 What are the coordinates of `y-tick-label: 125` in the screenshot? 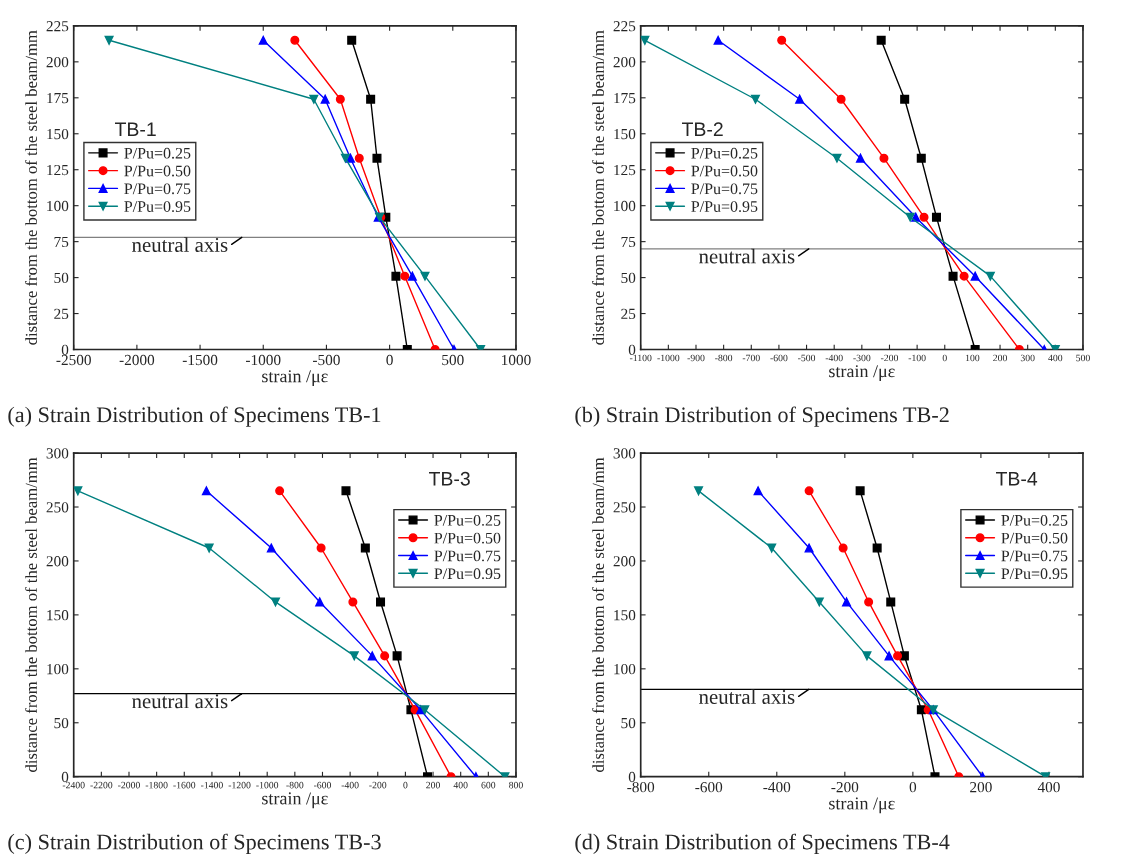 It's located at (58, 170).